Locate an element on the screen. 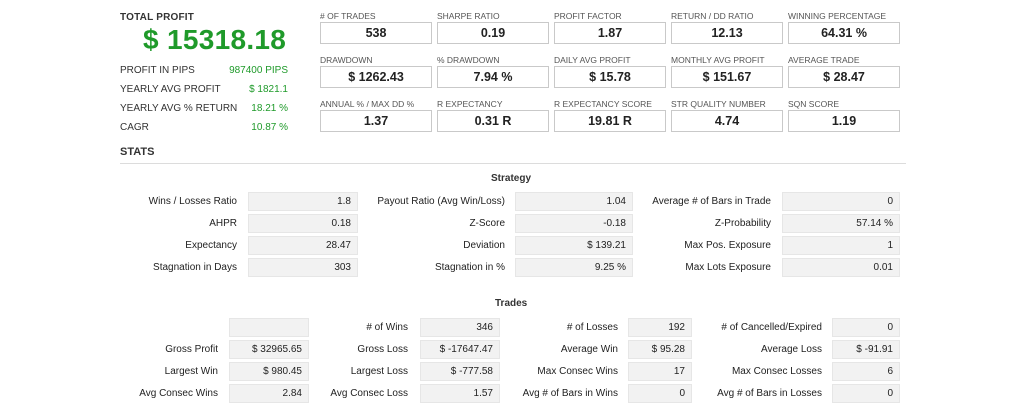  trades-value-empty is located at coordinates (269, 327).